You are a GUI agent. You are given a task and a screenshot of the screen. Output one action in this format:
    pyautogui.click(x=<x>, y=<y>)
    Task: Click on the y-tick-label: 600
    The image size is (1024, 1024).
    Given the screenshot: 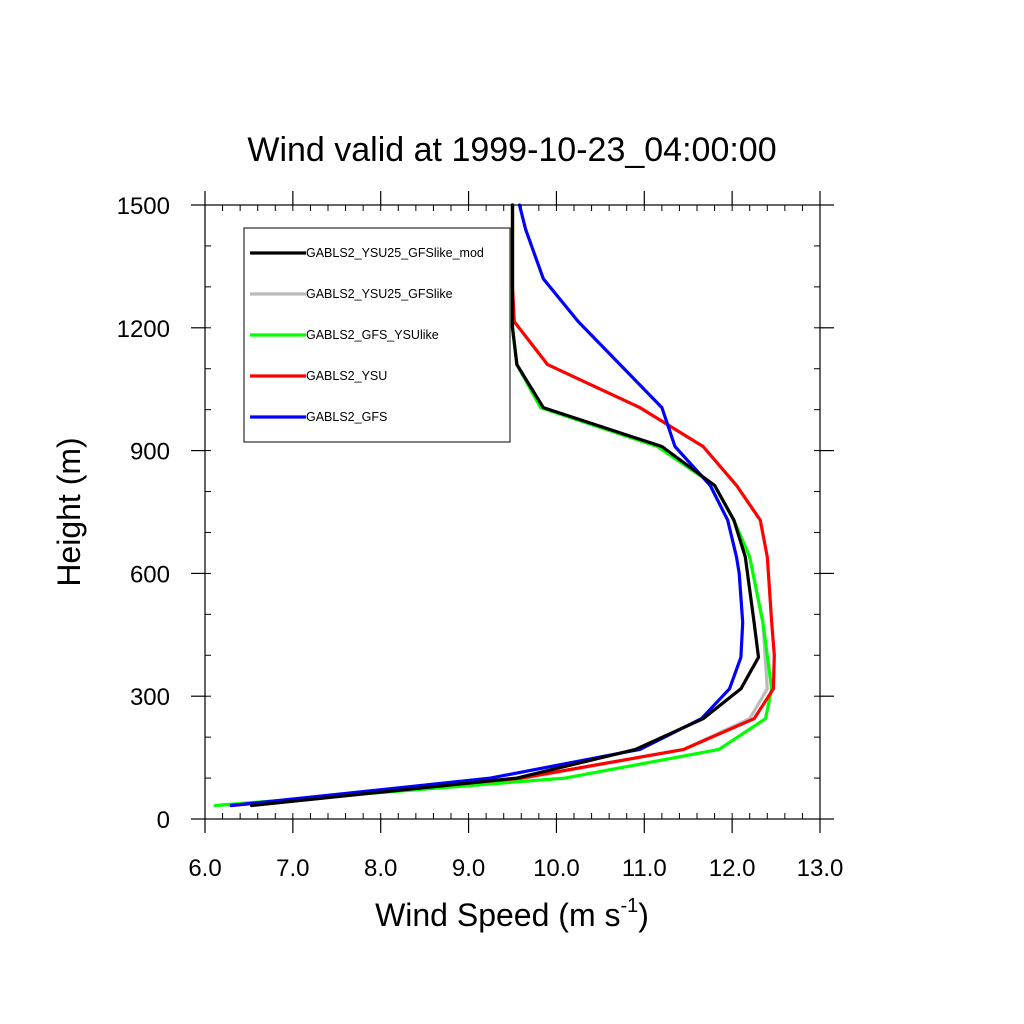 What is the action you would take?
    pyautogui.click(x=150, y=574)
    